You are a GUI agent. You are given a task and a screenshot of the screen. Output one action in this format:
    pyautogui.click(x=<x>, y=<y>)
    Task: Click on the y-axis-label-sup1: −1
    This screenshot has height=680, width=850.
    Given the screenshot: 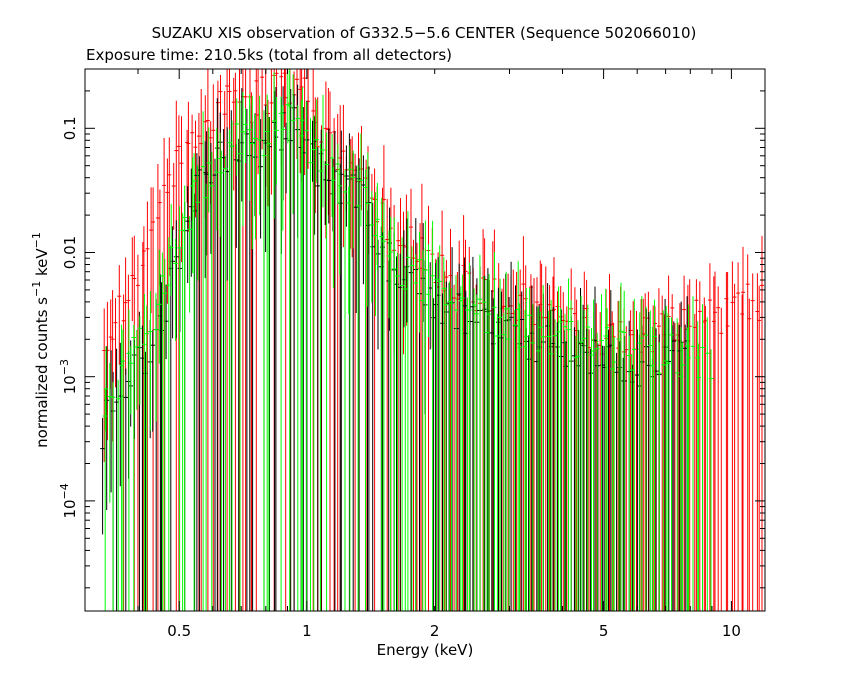 What is the action you would take?
    pyautogui.click(x=36, y=289)
    